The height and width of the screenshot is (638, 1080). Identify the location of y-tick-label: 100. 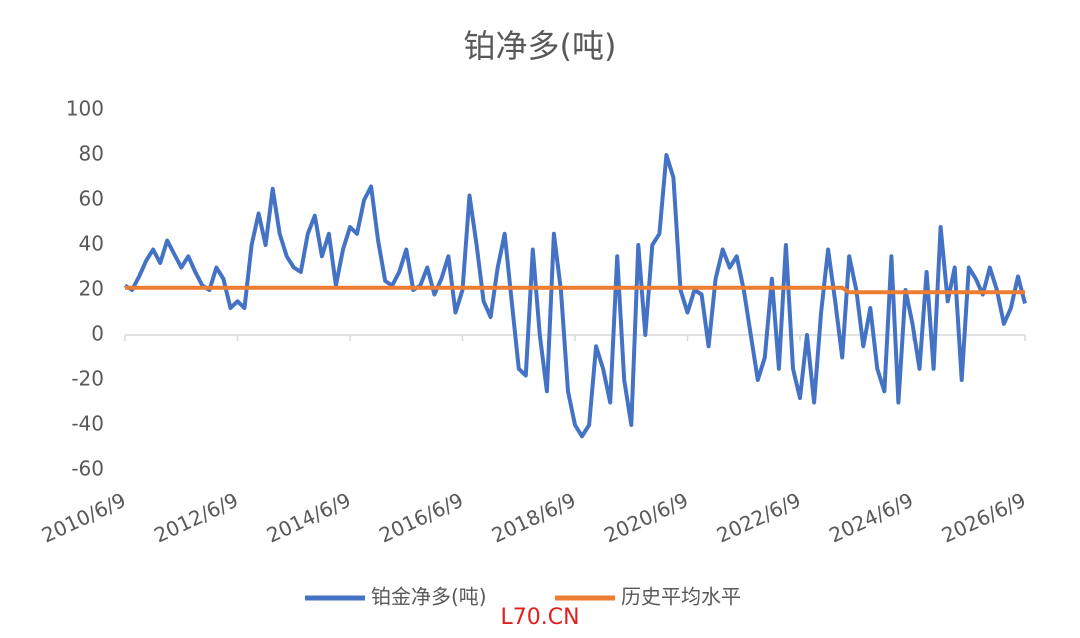
(85, 109).